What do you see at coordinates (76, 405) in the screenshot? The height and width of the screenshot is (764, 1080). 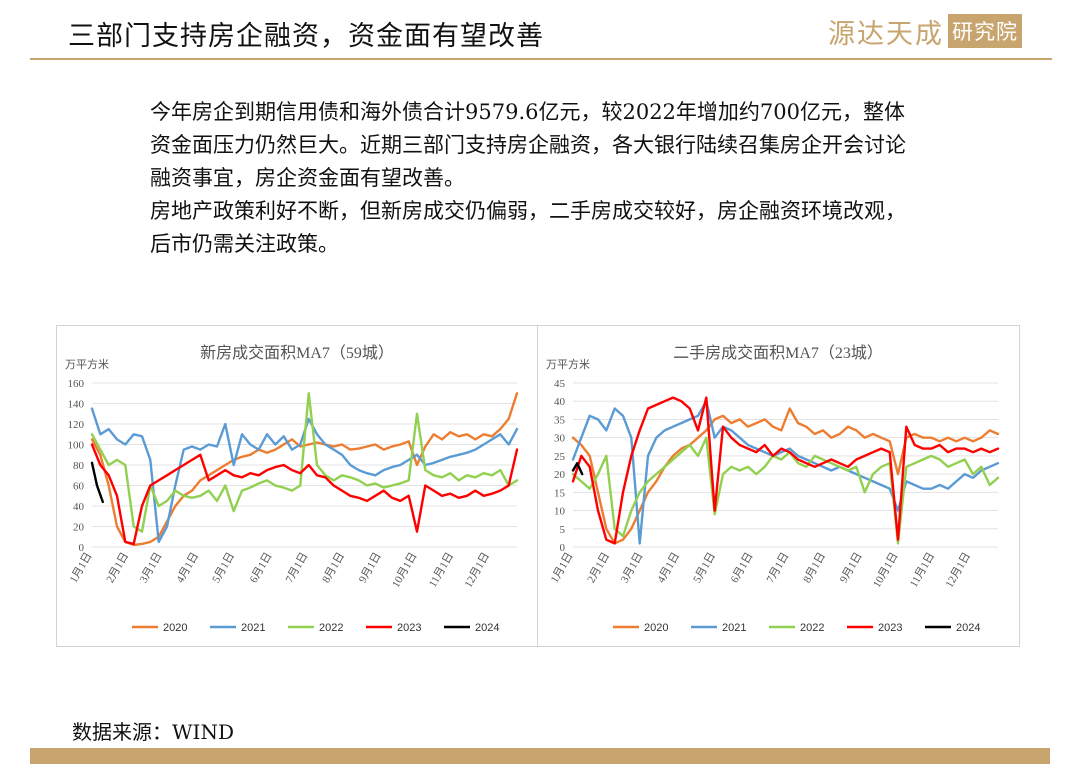 I see `y-tick-label: 140` at bounding box center [76, 405].